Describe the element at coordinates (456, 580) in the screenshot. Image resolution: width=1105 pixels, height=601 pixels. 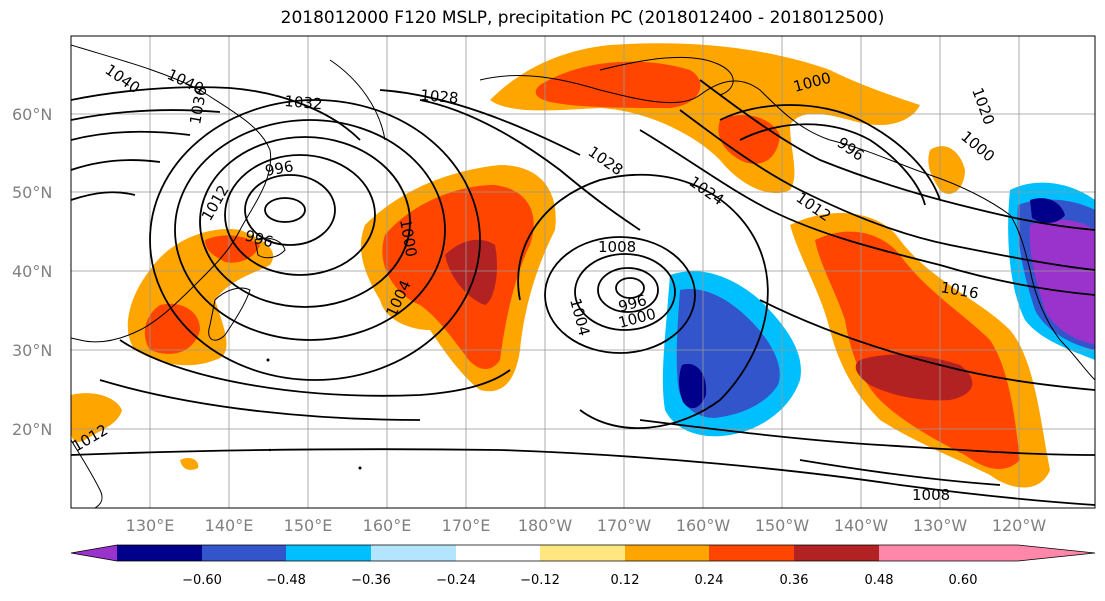
I see `colorbar-tick-label: −0.24` at that location.